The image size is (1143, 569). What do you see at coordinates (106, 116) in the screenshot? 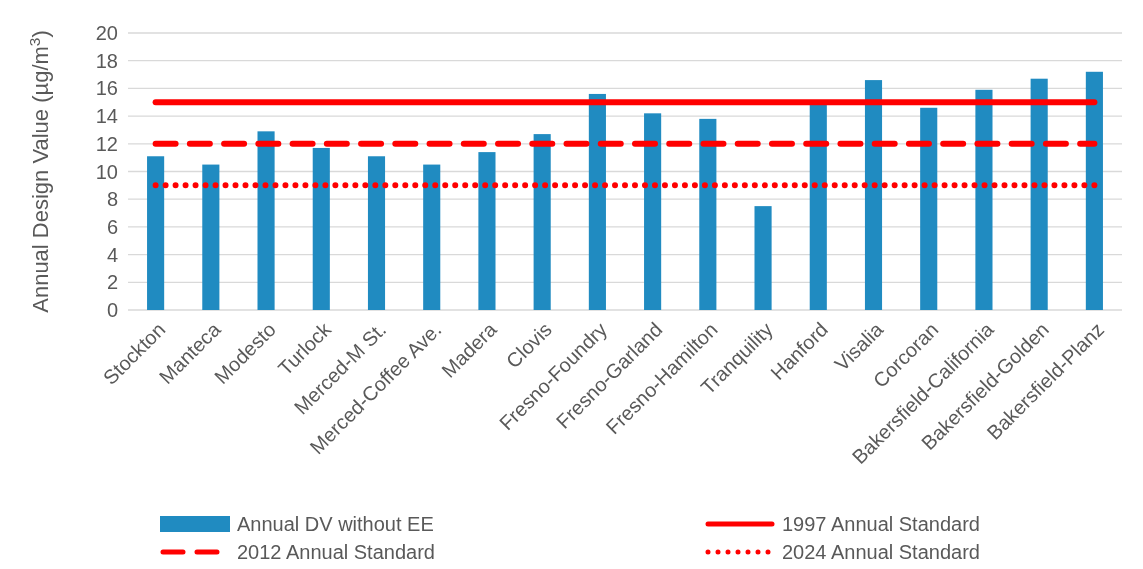
I see `y-tick-label: 14` at bounding box center [106, 116].